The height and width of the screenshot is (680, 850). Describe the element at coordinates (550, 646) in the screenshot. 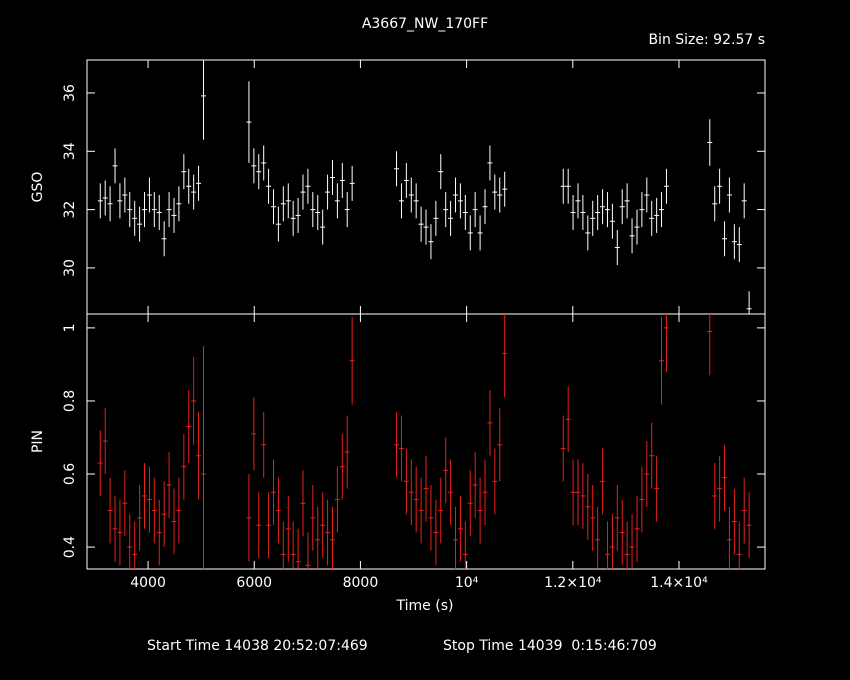

I see `stop-time: Stop Time 14039 0:15:46:709` at that location.